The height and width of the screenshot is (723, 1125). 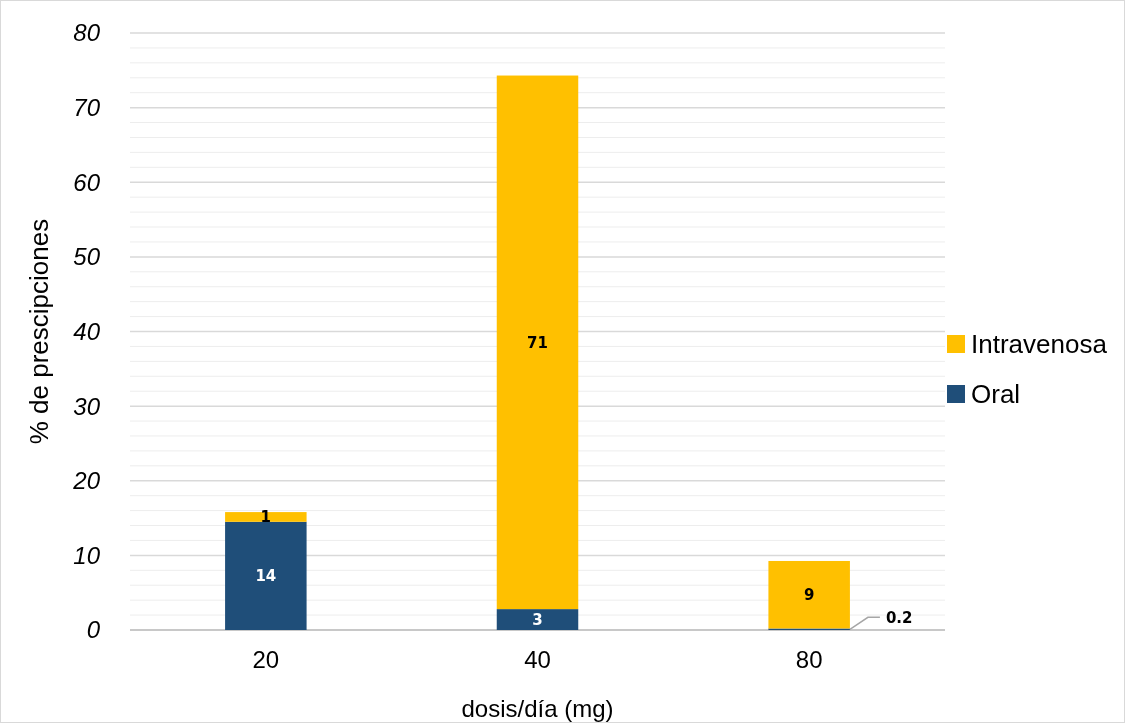 What do you see at coordinates (86, 481) in the screenshot?
I see `y-tick-label: 20` at bounding box center [86, 481].